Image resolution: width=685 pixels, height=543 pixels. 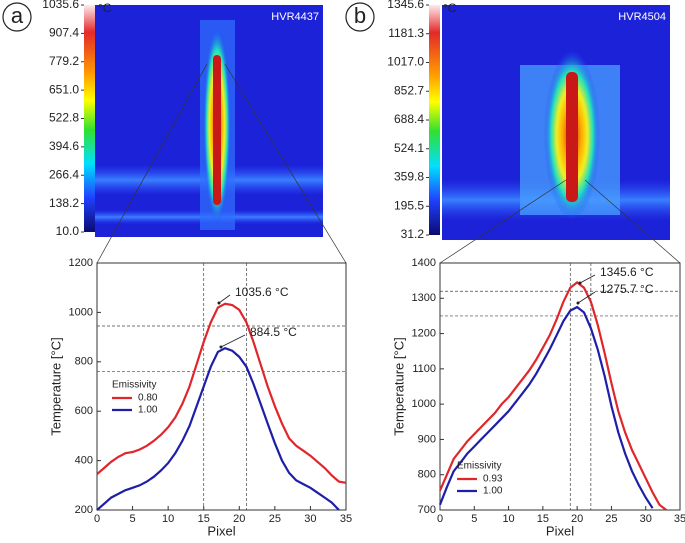 I want to click on colorbar-tick-label: 524.1, so click(x=409, y=148).